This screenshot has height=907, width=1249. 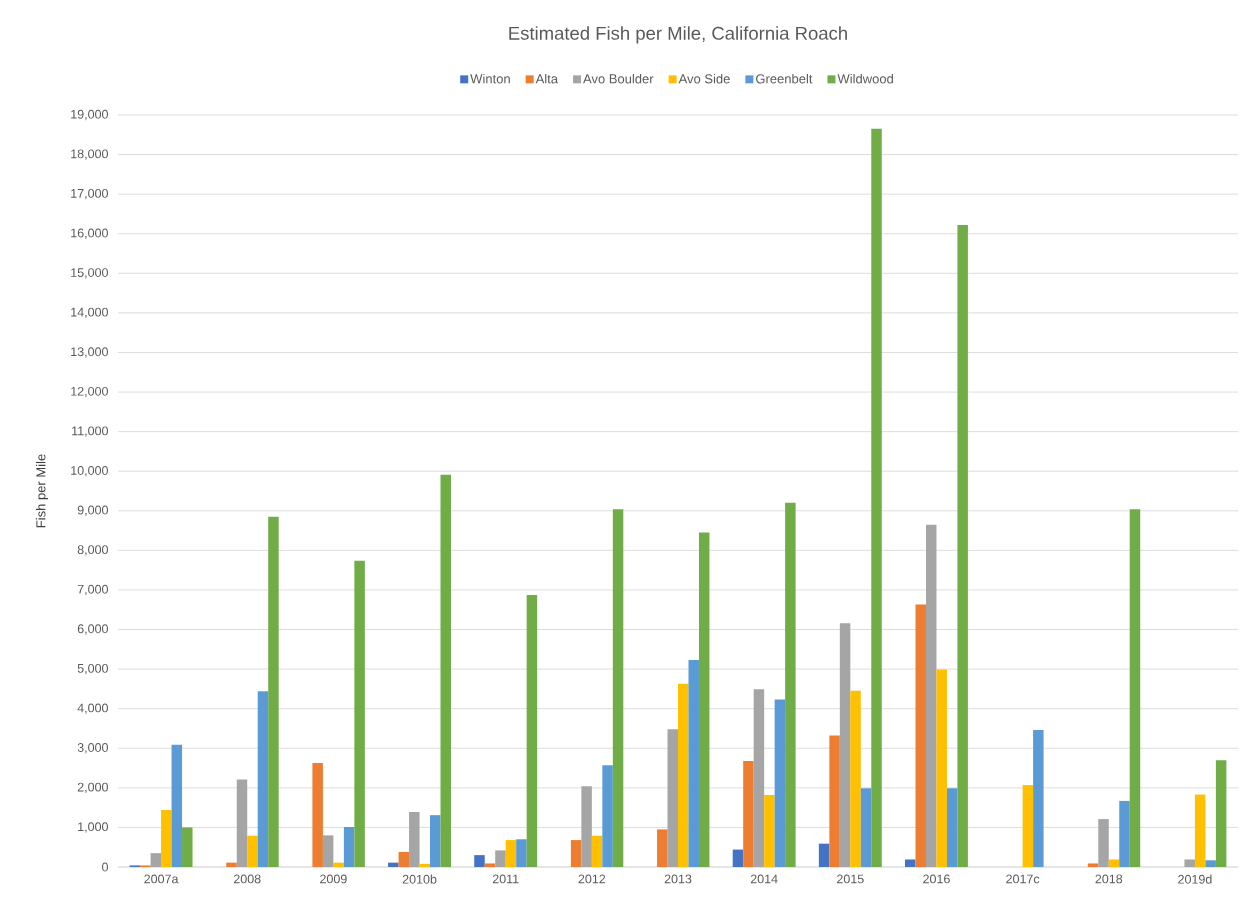 What do you see at coordinates (490, 78) in the screenshot?
I see `legend-label: Winton` at bounding box center [490, 78].